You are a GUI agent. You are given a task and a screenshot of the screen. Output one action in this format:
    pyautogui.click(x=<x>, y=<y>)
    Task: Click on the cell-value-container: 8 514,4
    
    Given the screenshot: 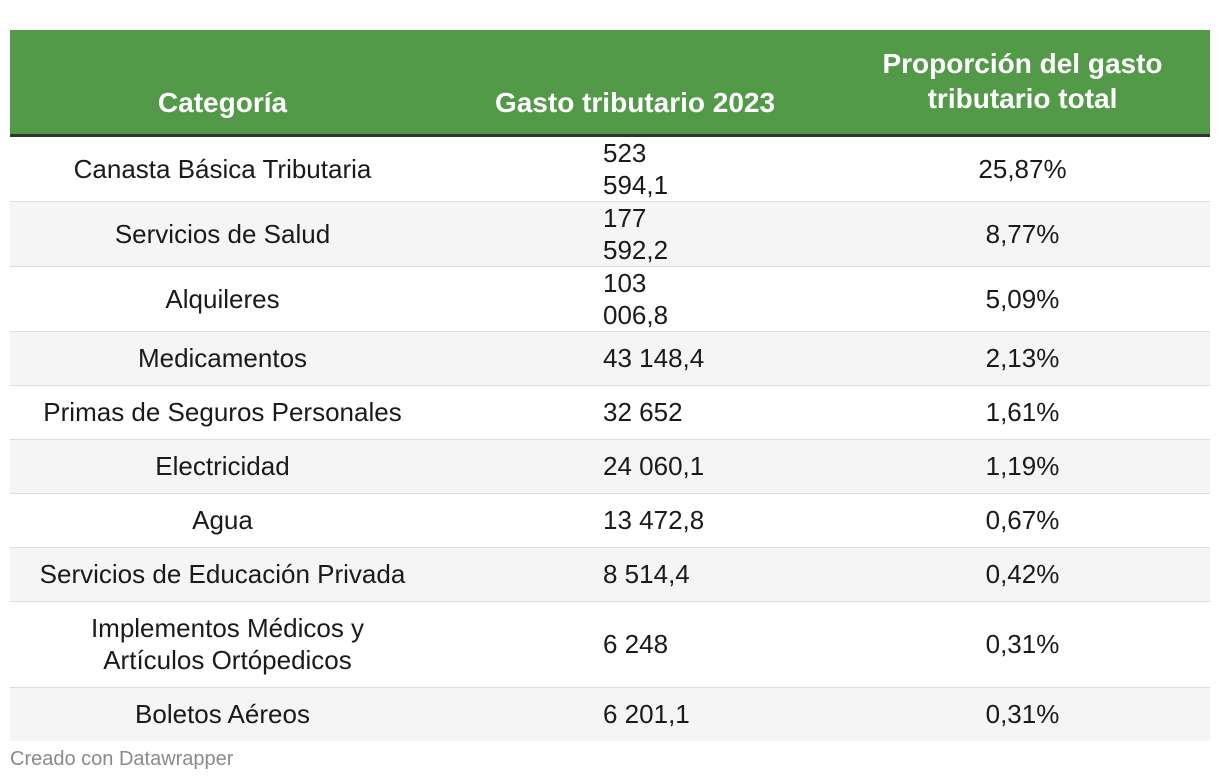 What is the action you would take?
    pyautogui.click(x=635, y=574)
    